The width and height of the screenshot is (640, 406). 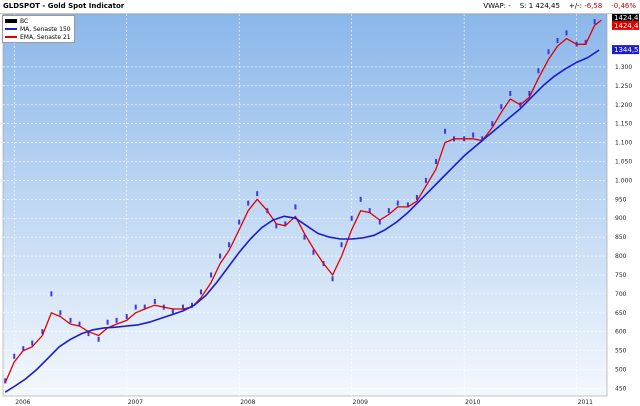 What do you see at coordinates (524, 6) in the screenshot?
I see `last-price-label: S:` at bounding box center [524, 6].